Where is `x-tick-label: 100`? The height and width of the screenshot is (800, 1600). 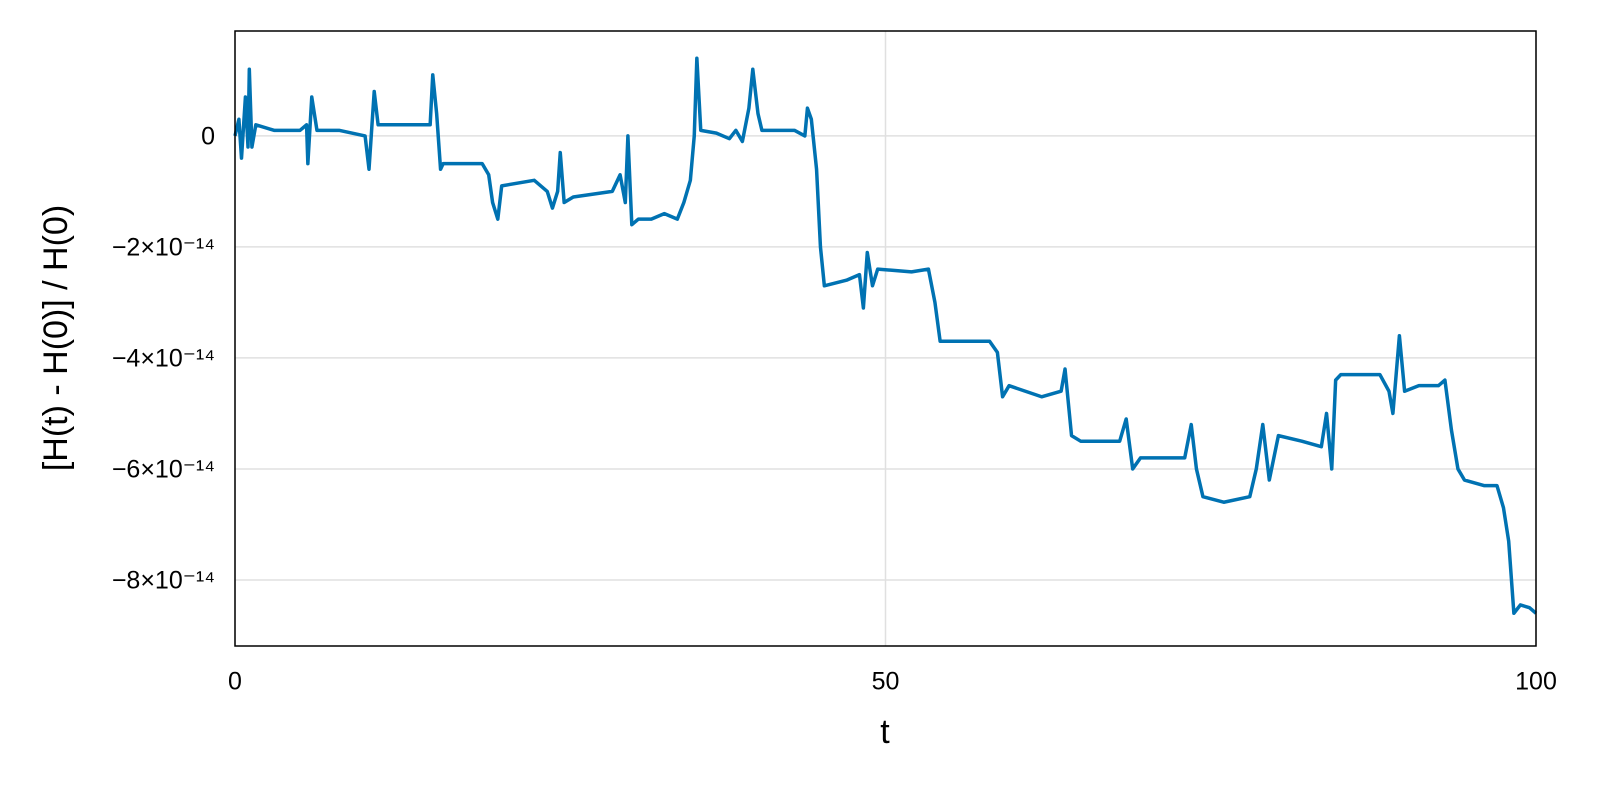 x-tick-label: 100 is located at coordinates (1536, 682).